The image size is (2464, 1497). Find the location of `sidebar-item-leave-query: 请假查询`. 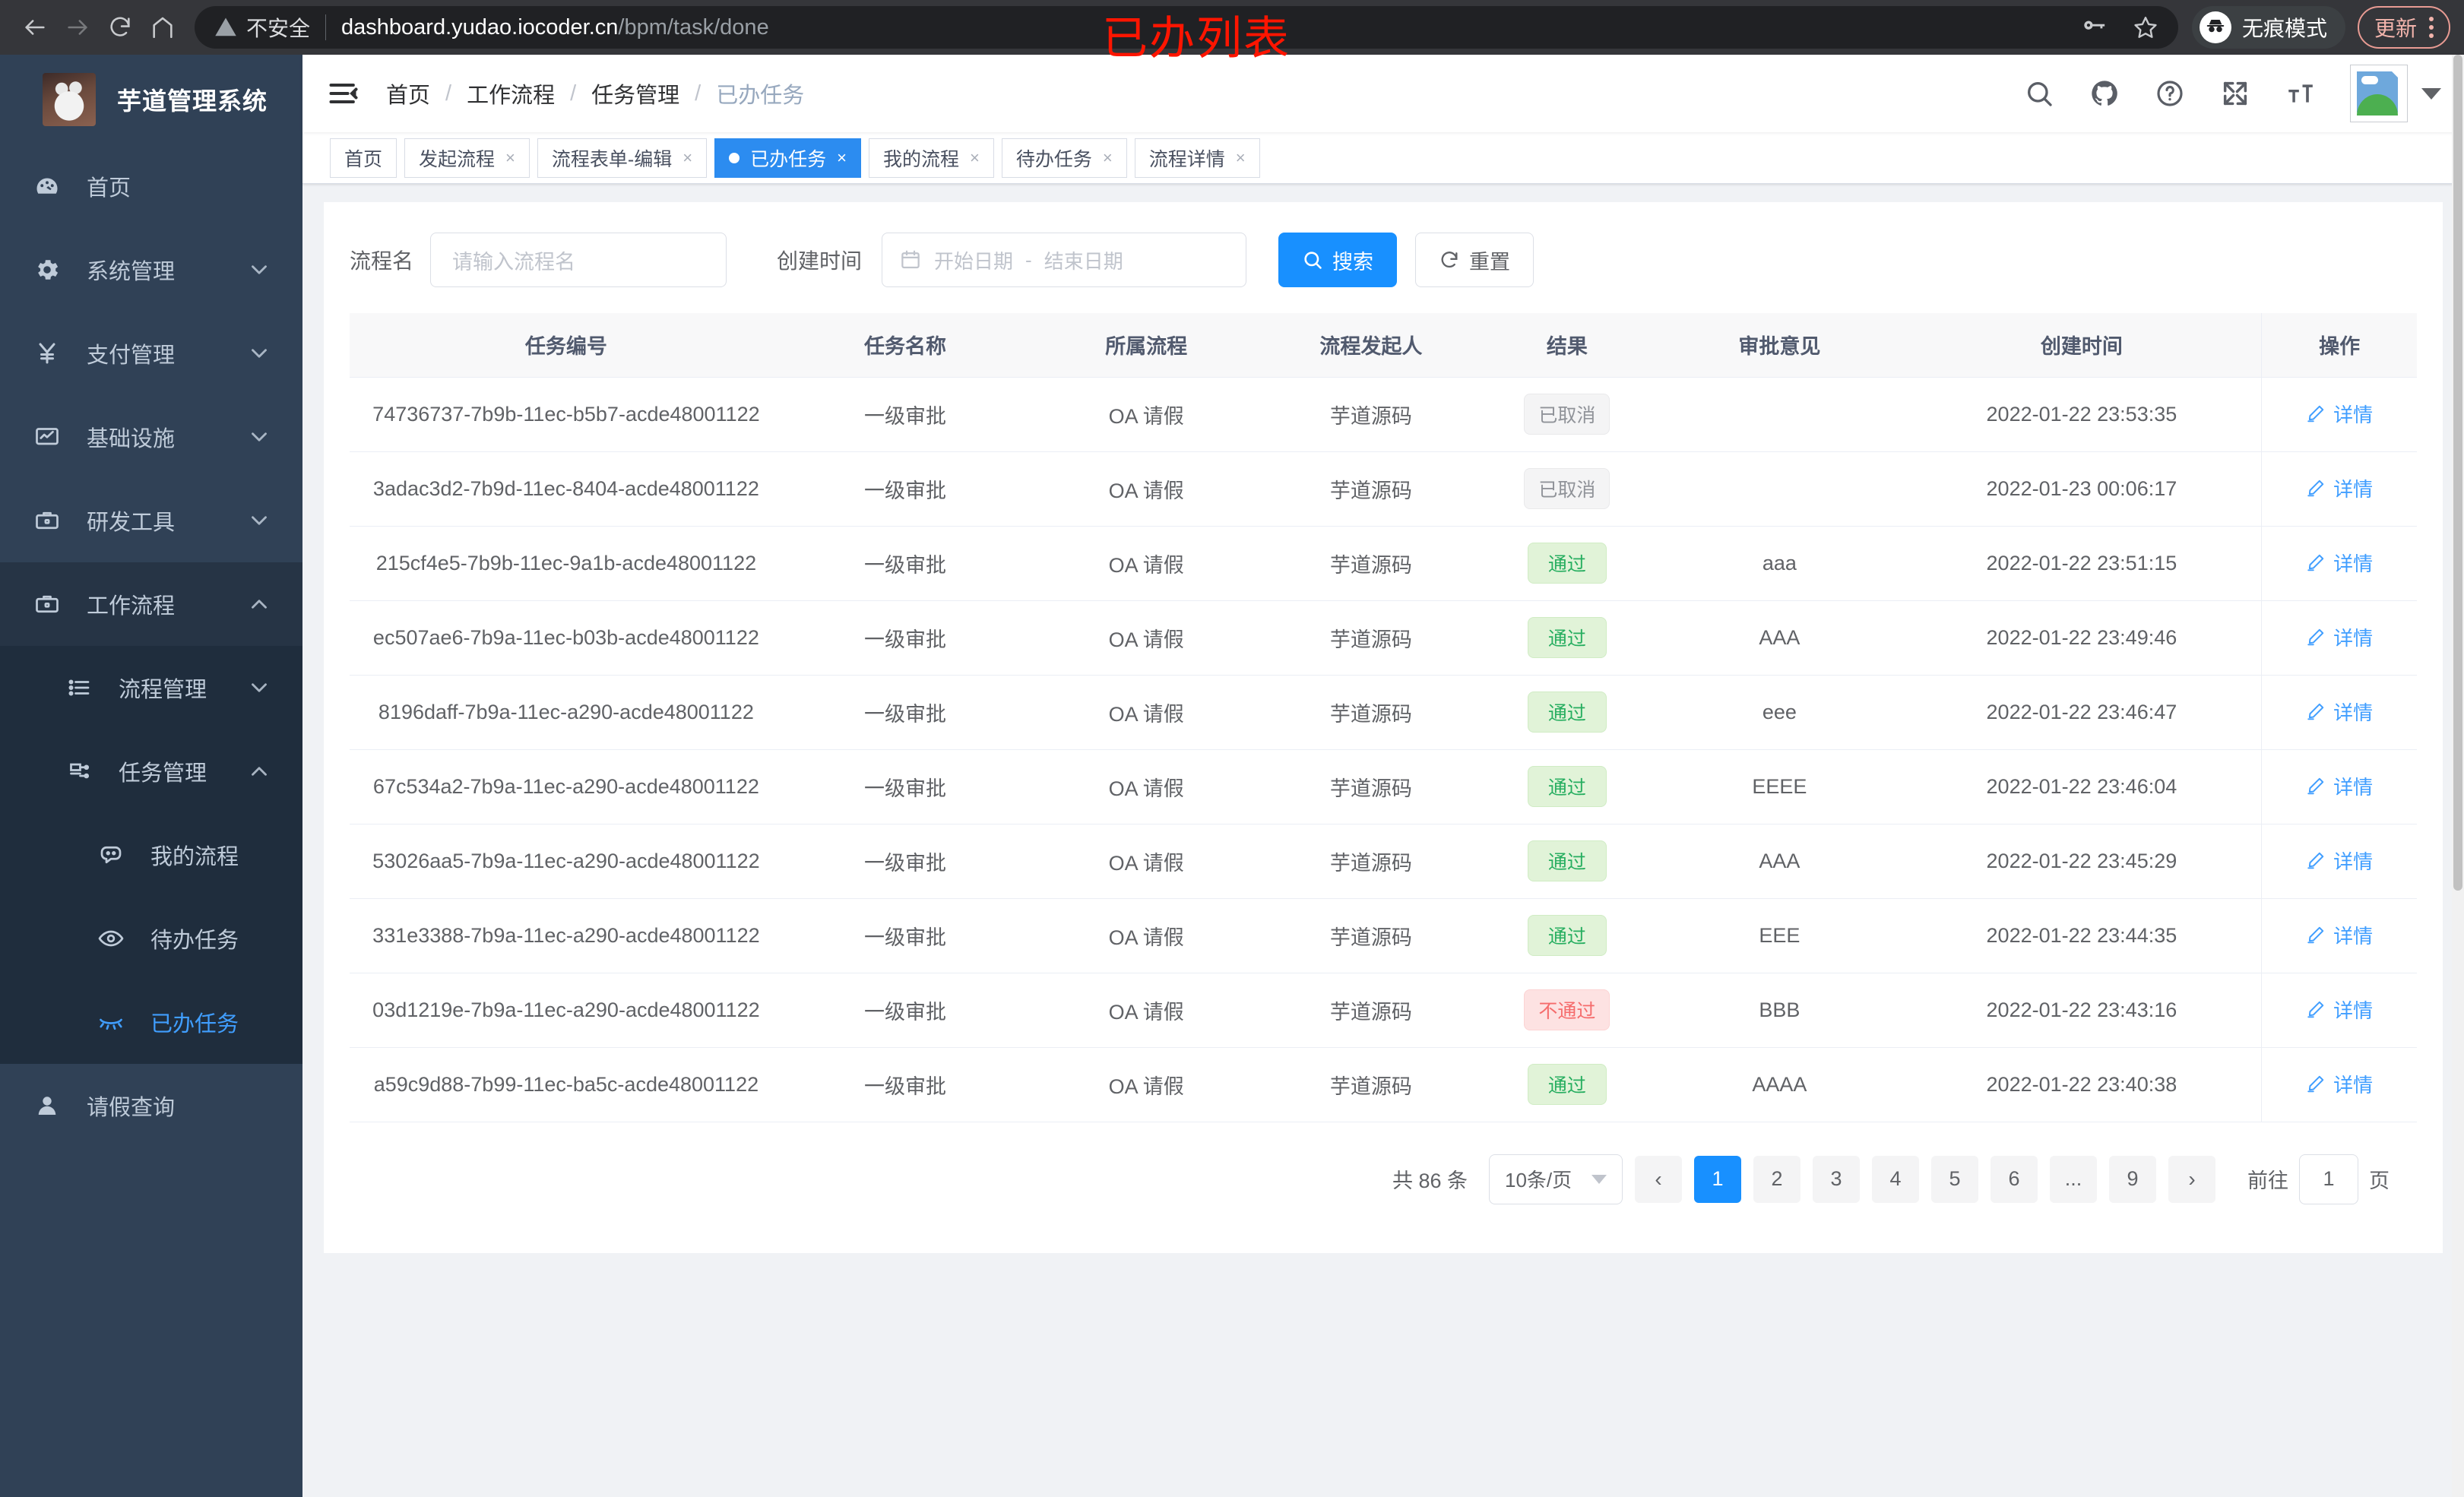

sidebar-item-leave-query: 请假查询 is located at coordinates (151, 1105).